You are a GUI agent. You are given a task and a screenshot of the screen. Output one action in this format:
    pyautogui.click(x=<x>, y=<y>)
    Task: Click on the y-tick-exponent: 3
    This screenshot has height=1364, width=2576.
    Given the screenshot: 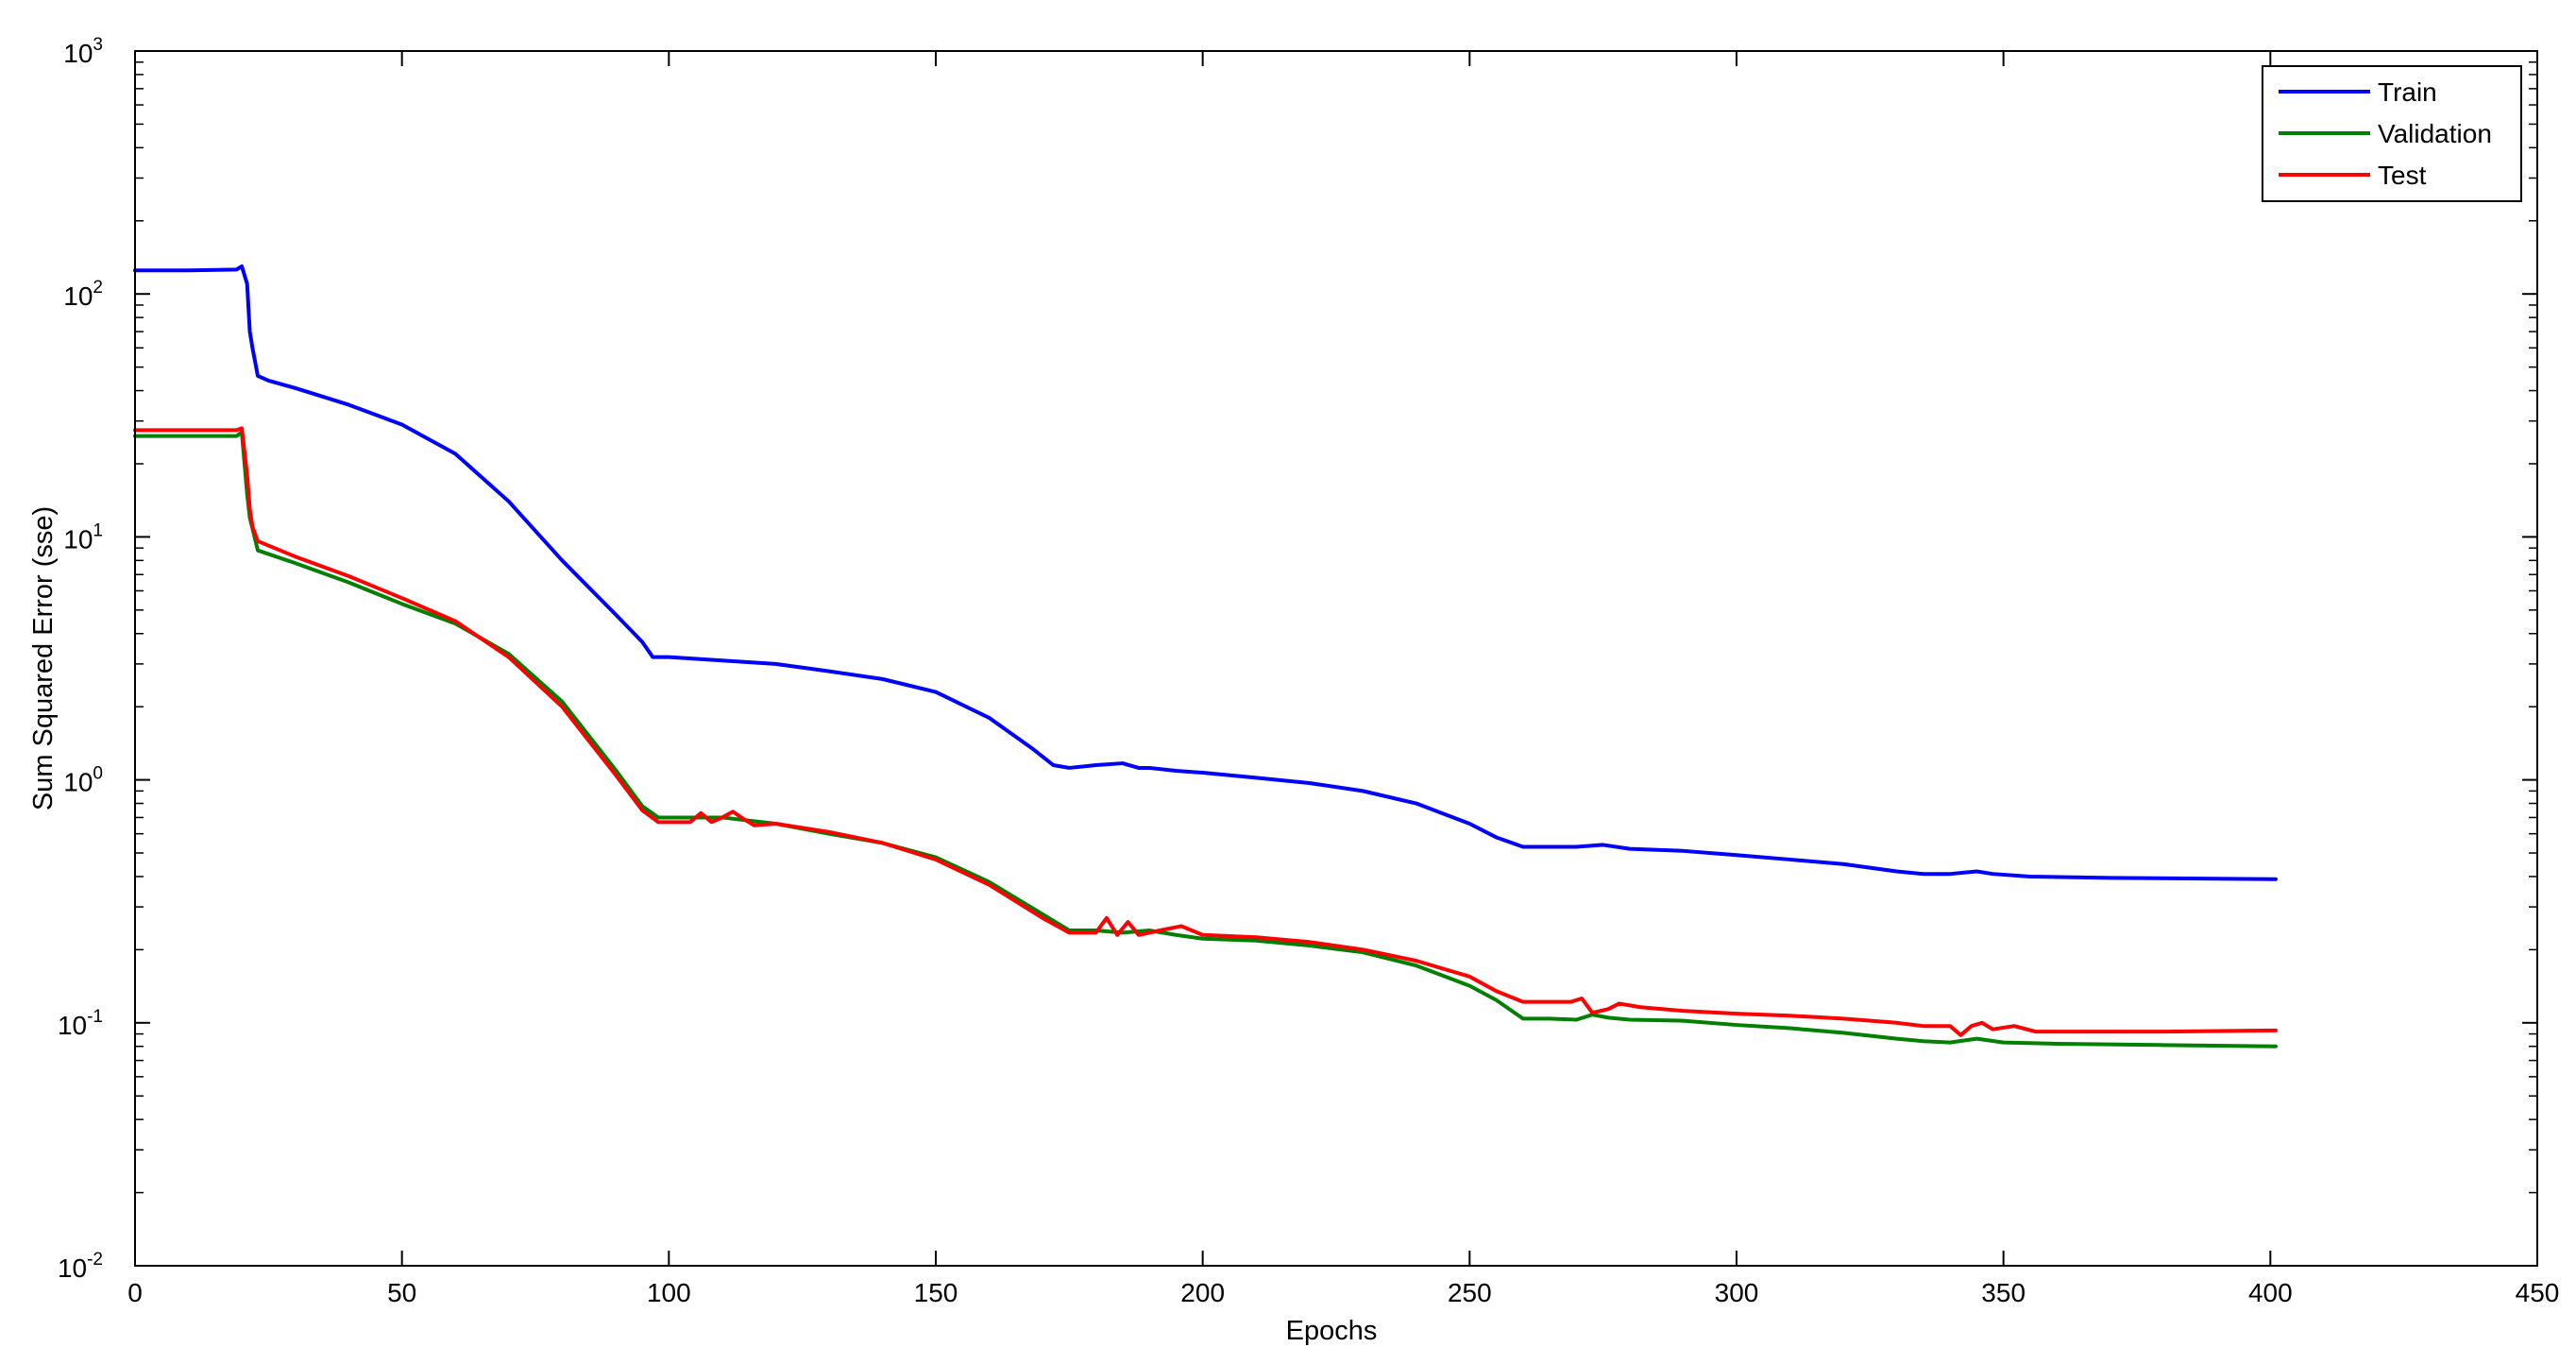 What is the action you would take?
    pyautogui.click(x=98, y=45)
    